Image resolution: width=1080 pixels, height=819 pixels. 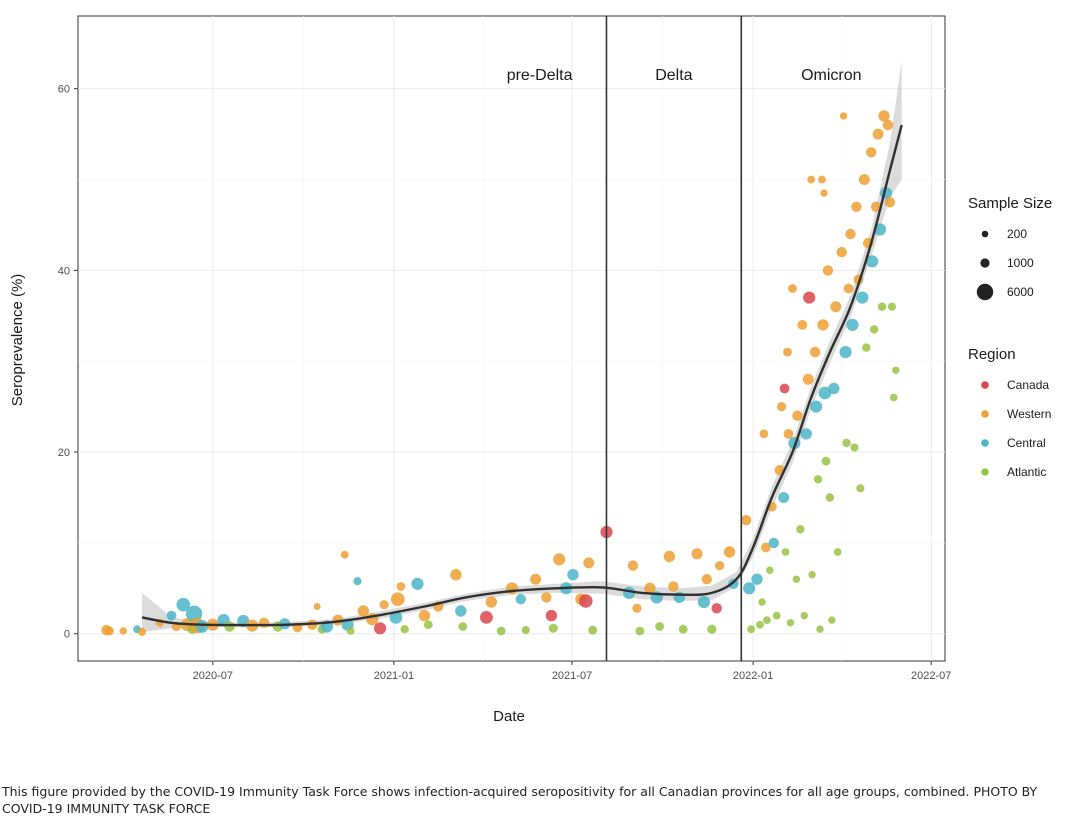 I want to click on y-tick-label: 40, so click(x=64, y=271).